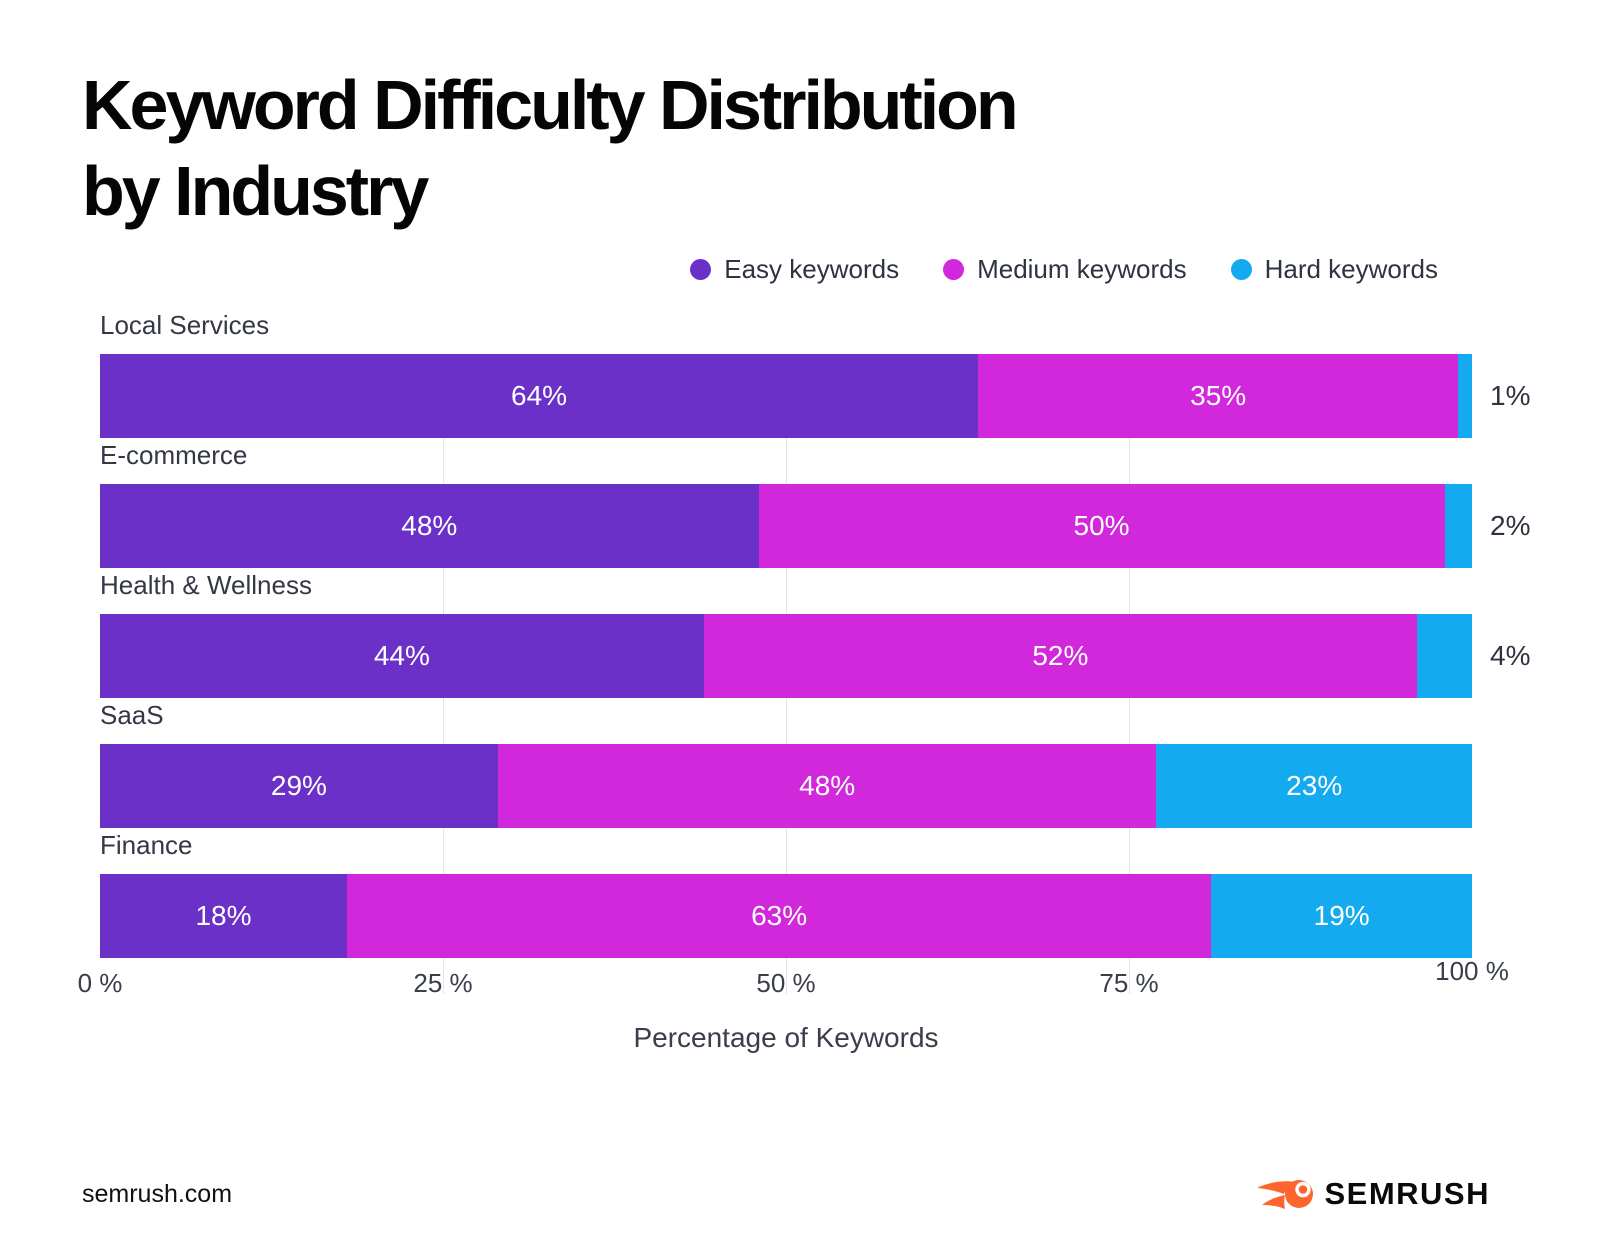  I want to click on stacked-bar: 64% 35% 1%, so click(815, 396).